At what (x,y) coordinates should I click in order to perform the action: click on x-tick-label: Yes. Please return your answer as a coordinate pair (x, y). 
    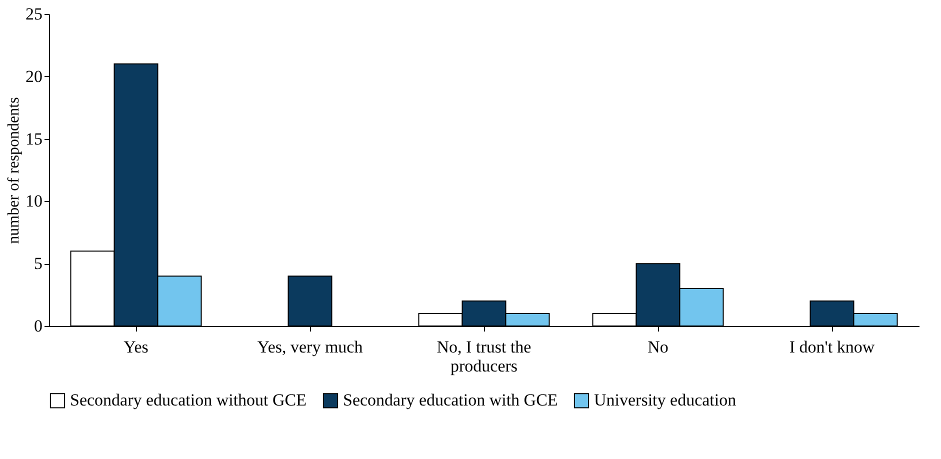
    Looking at the image, I should click on (136, 347).